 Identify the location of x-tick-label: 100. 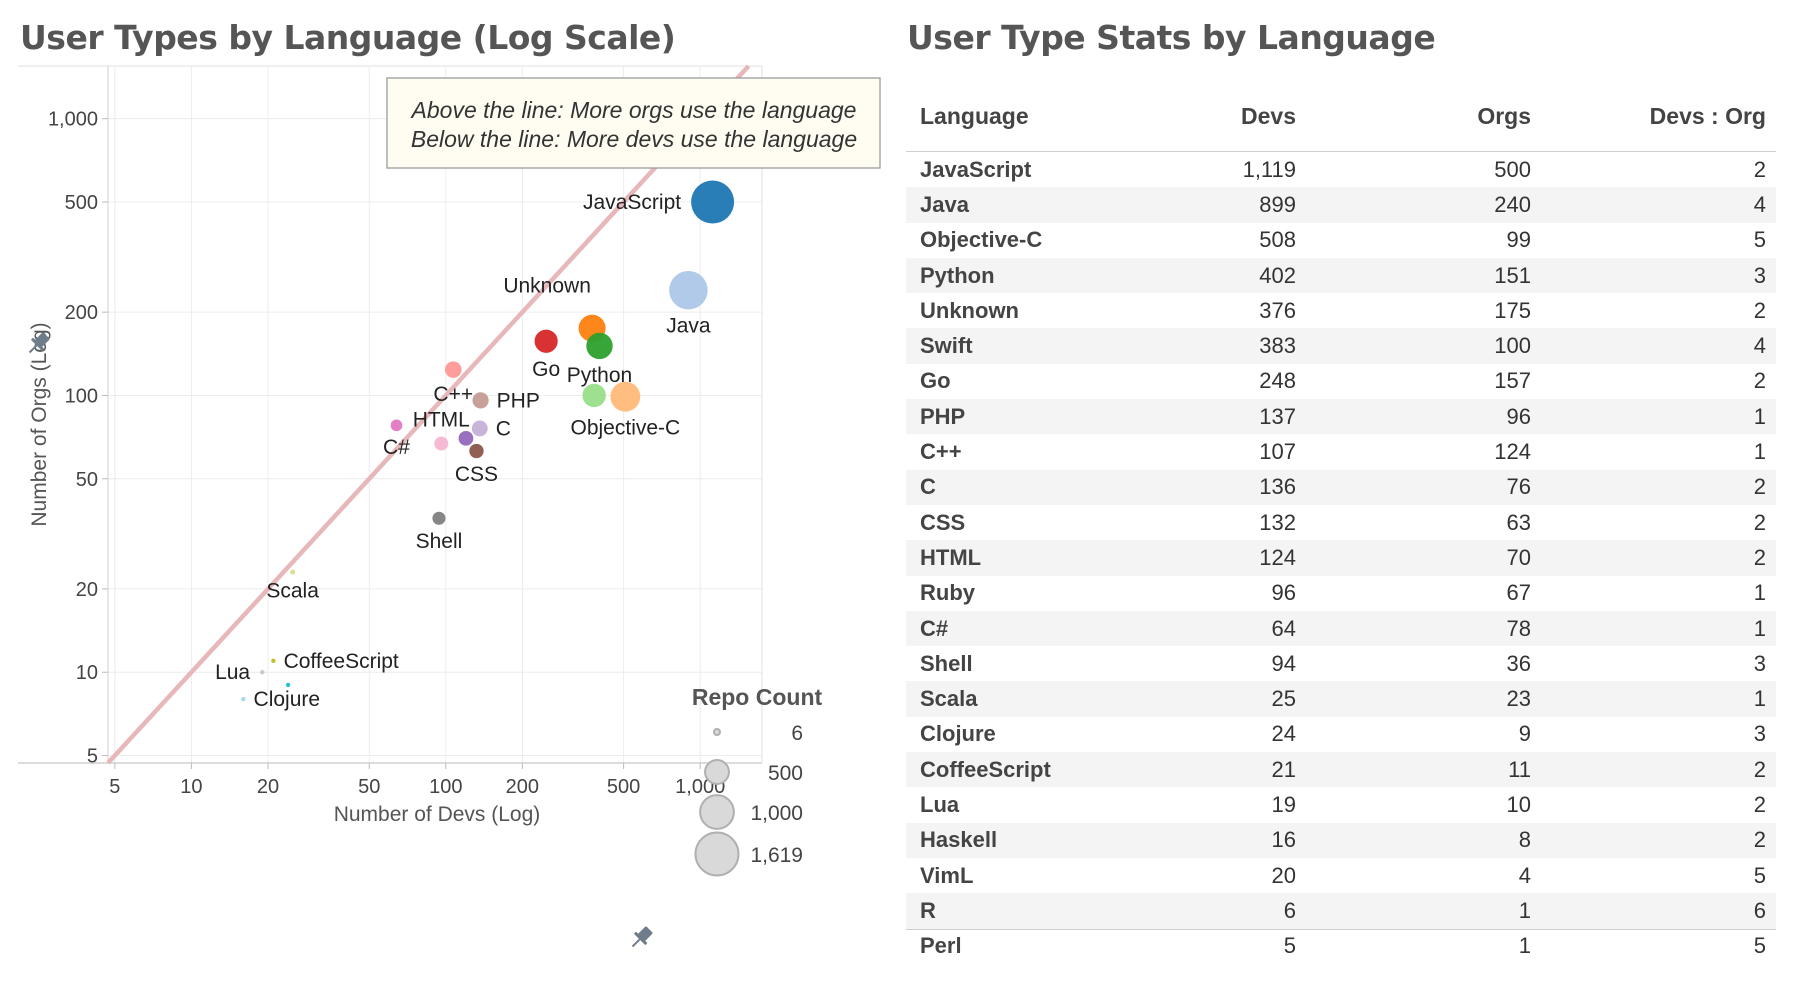
(445, 787).